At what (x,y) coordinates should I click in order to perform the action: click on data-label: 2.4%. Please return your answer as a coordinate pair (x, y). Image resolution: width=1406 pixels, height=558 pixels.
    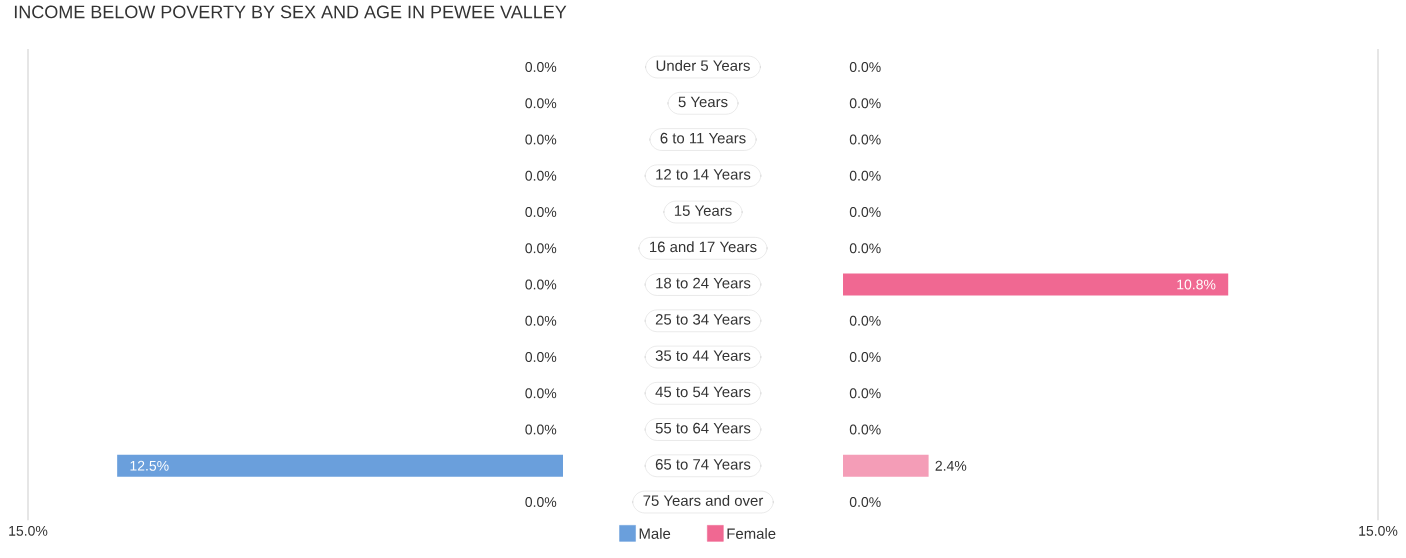
    Looking at the image, I should click on (951, 465).